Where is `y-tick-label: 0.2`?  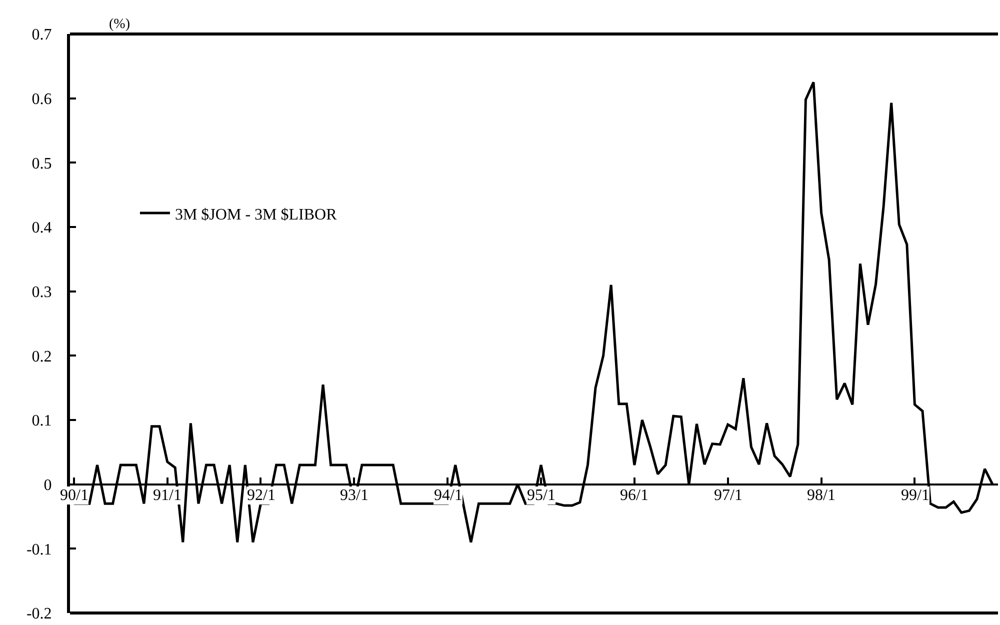 y-tick-label: 0.2 is located at coordinates (42, 357).